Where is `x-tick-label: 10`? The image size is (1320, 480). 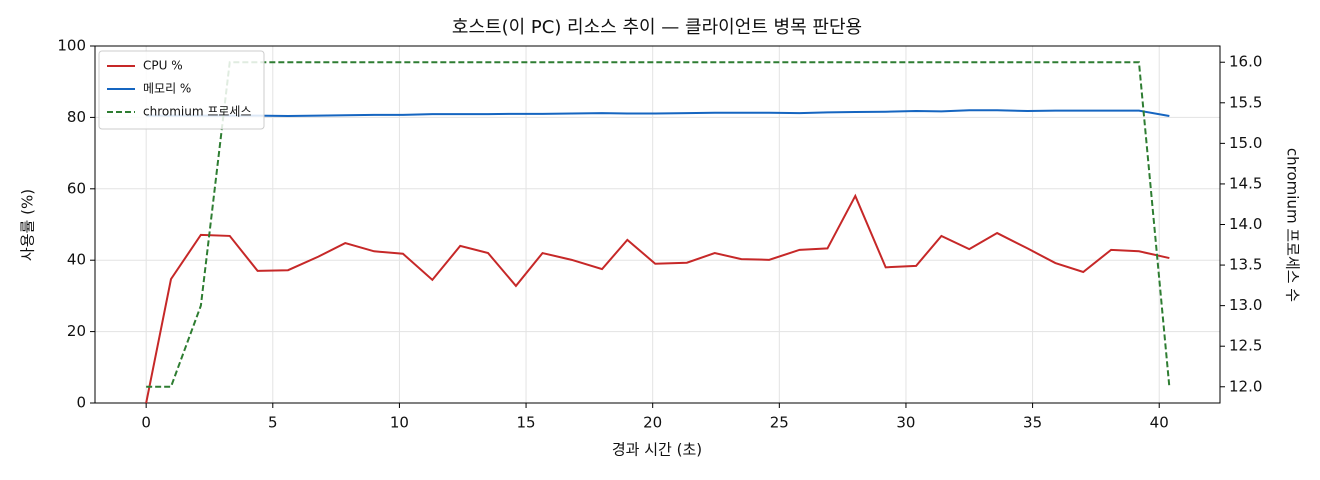
x-tick-label: 10 is located at coordinates (399, 423).